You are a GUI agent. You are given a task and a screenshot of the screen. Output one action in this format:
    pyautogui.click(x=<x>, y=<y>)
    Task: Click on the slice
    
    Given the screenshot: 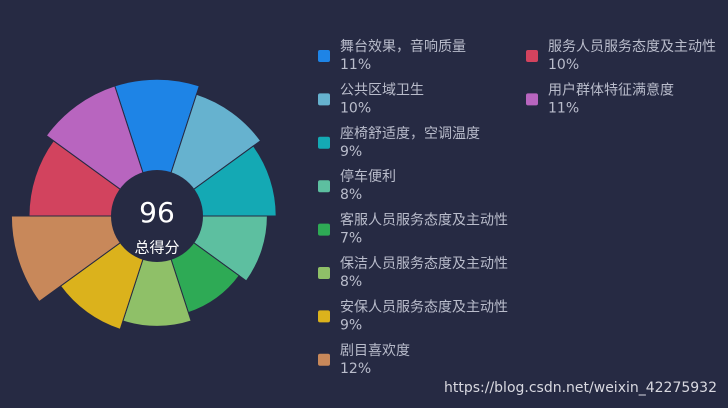 What is the action you would take?
    pyautogui.click(x=157, y=148)
    